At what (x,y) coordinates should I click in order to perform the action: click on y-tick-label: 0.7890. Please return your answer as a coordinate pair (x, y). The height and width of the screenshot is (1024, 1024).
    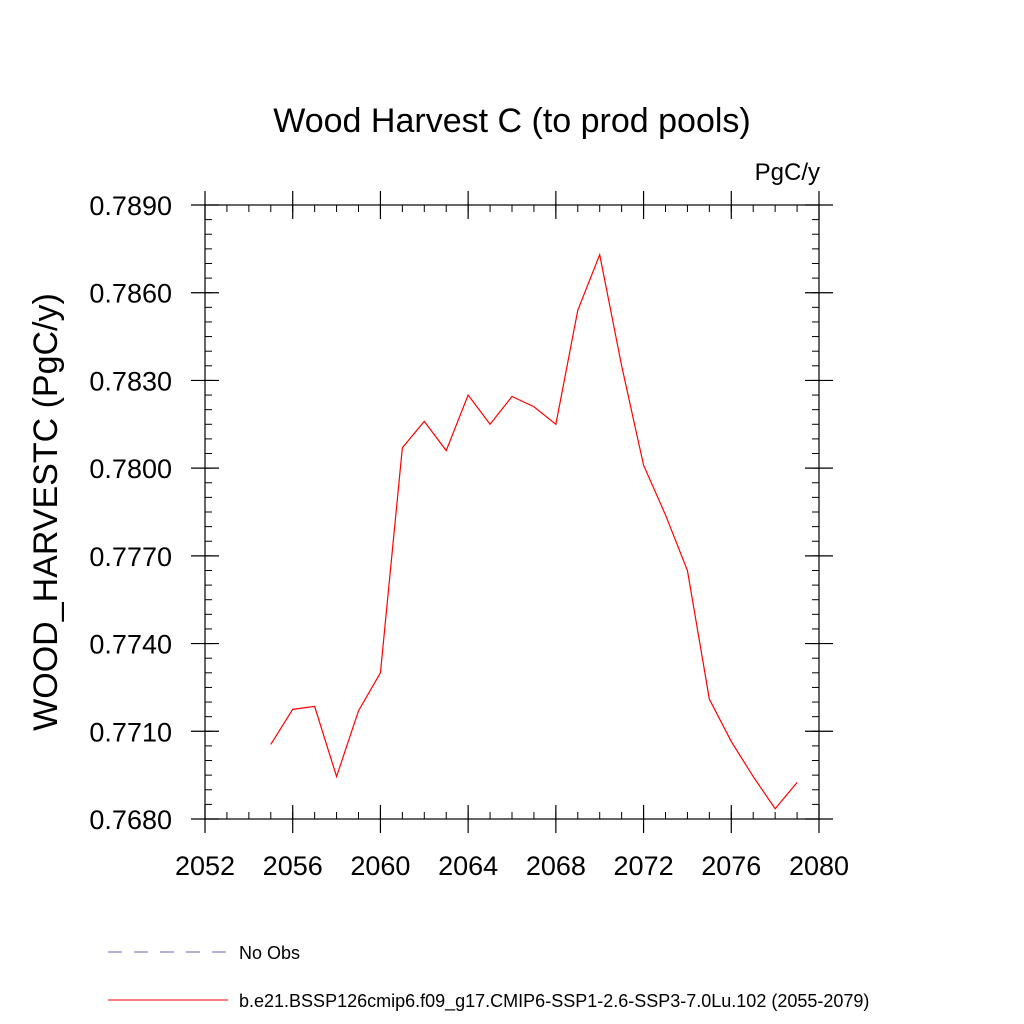
    Looking at the image, I should click on (130, 206).